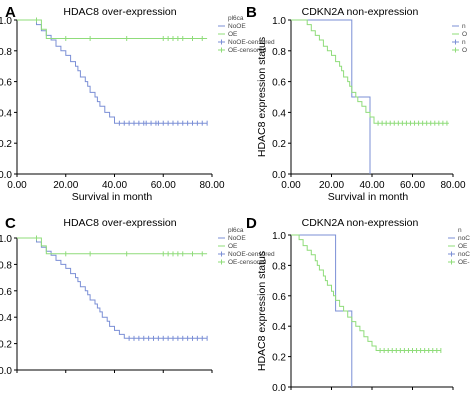 This screenshot has width=474, height=400. What do you see at coordinates (10, 12) in the screenshot?
I see `panel-letter: A` at bounding box center [10, 12].